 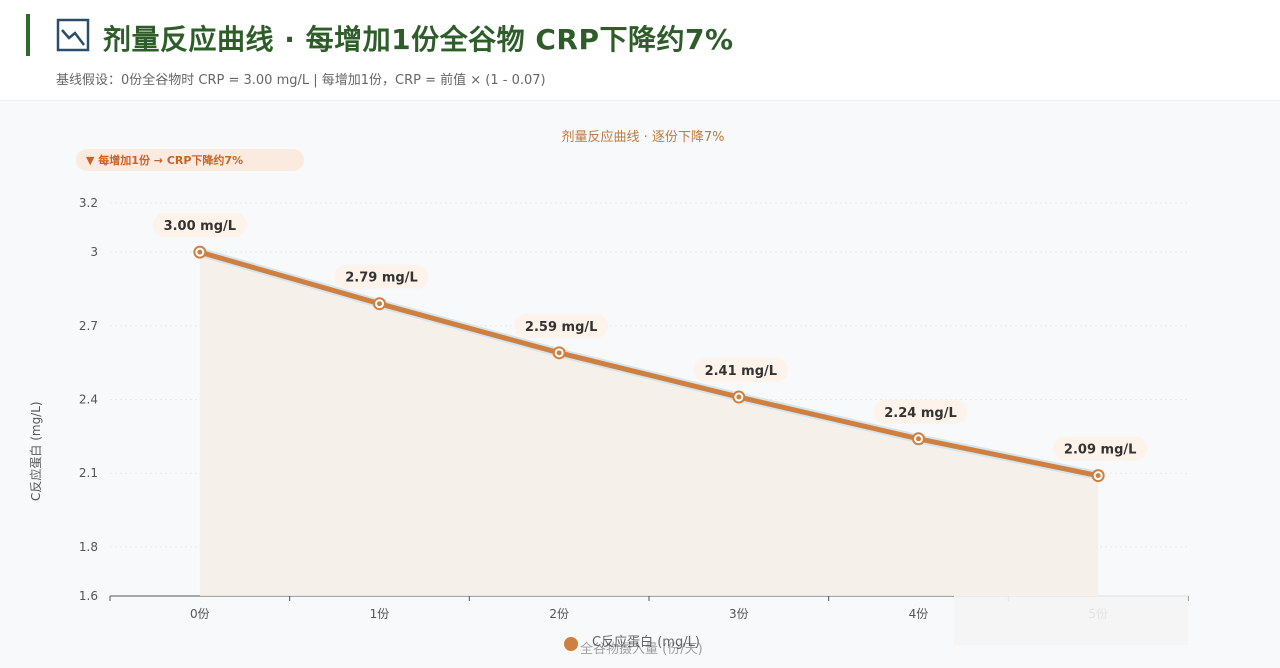 I want to click on data-label: 2.41 mg/L, so click(x=741, y=371).